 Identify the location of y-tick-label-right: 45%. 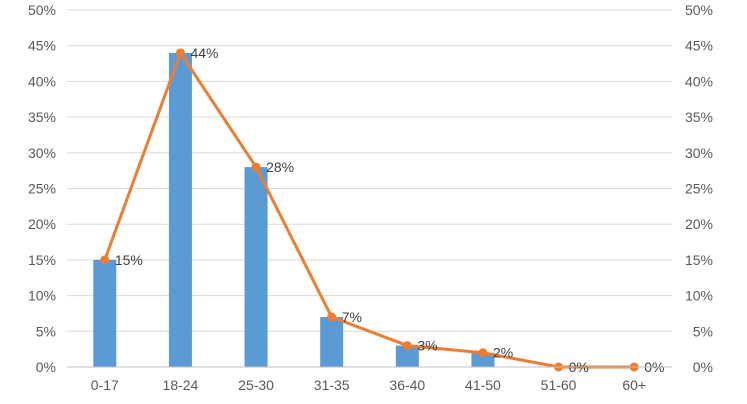
(699, 46).